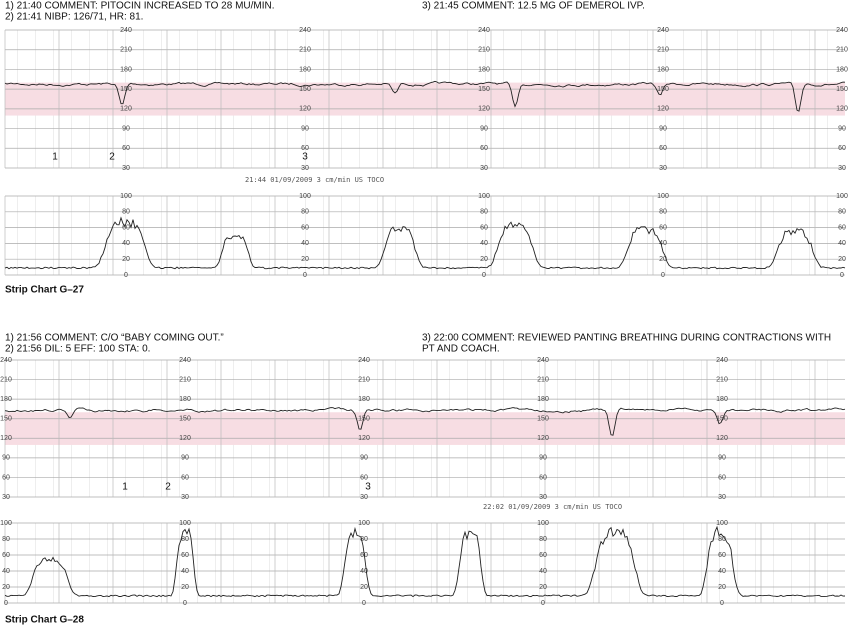  Describe the element at coordinates (168, 487) in the screenshot. I see `event-marker: 2` at that location.